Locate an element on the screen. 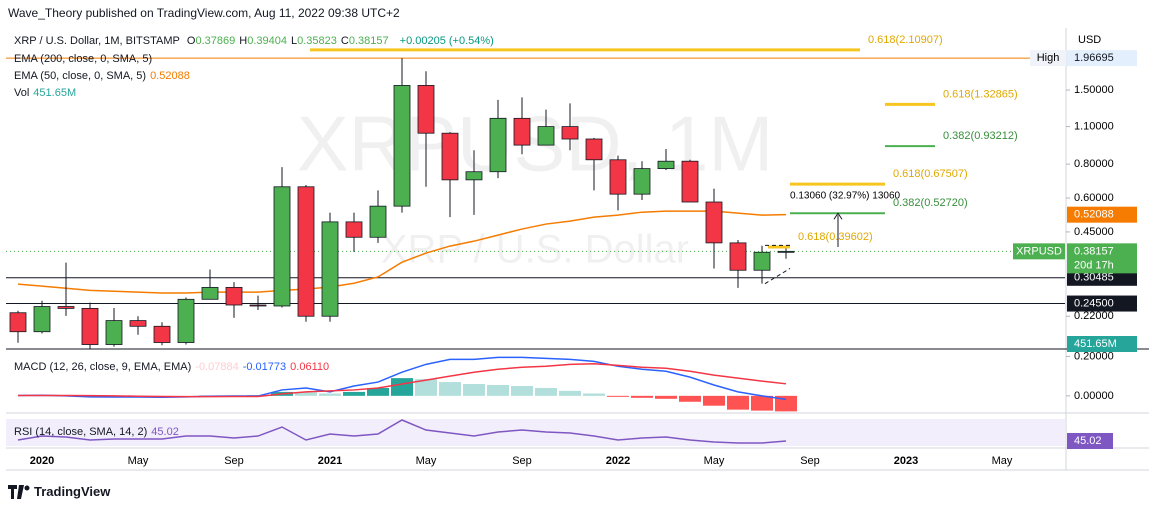 This screenshot has width=1149, height=510. ohlc-letter: H is located at coordinates (243, 41).